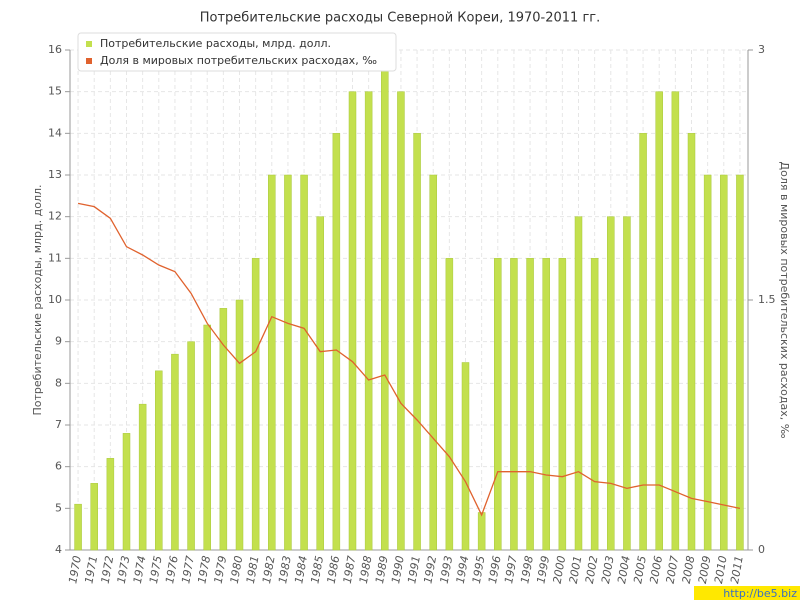 The image size is (800, 600). Describe the element at coordinates (543, 570) in the screenshot. I see `x-tick-label: 1999` at that location.